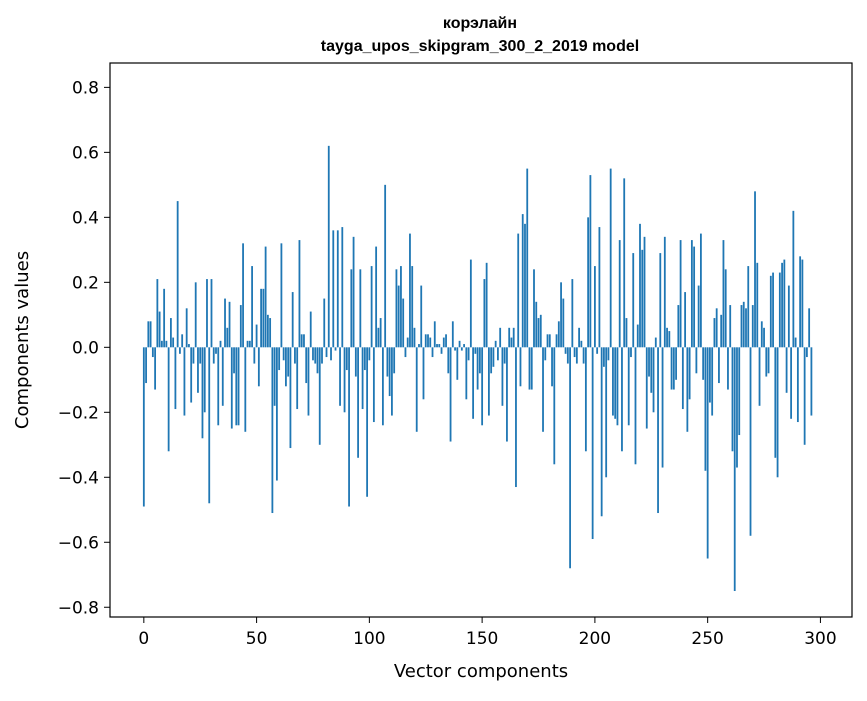 This screenshot has height=701, width=867. I want to click on chart-subtitle: tayga_upos_skipgram_300_2_2019 model, so click(480, 46).